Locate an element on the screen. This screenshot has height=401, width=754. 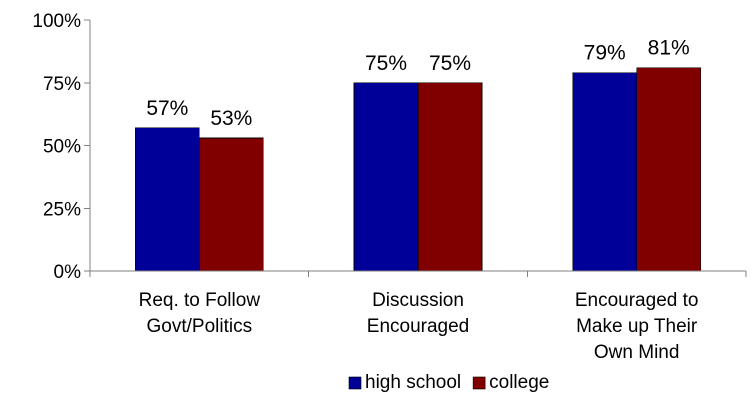
y-tick-label: 100% is located at coordinates (56, 21).